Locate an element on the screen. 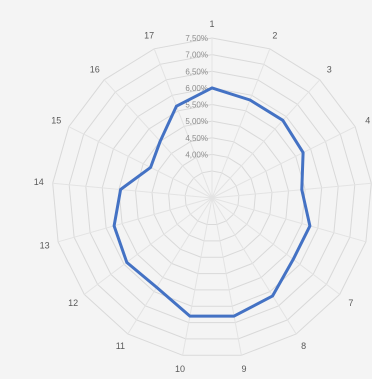 The width and height of the screenshot is (372, 379). radial-tick-label: 7,00% is located at coordinates (196, 55).